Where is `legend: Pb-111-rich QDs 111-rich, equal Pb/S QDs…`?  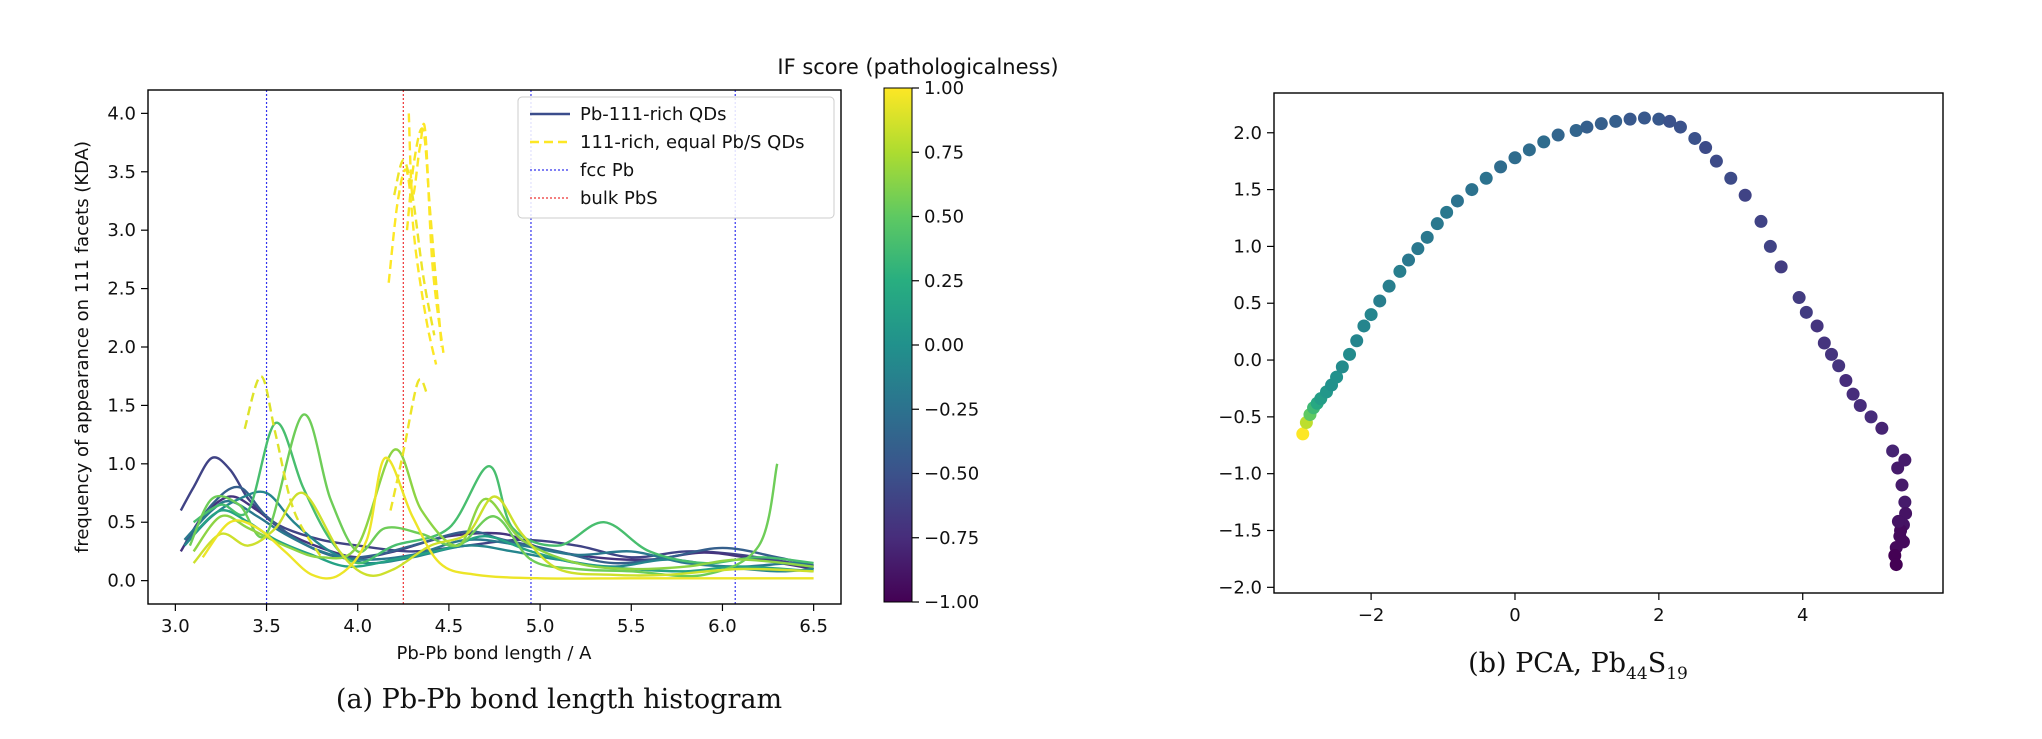 legend: Pb-111-rich QDs 111-rich, equal Pb/S QDs… is located at coordinates (676, 157).